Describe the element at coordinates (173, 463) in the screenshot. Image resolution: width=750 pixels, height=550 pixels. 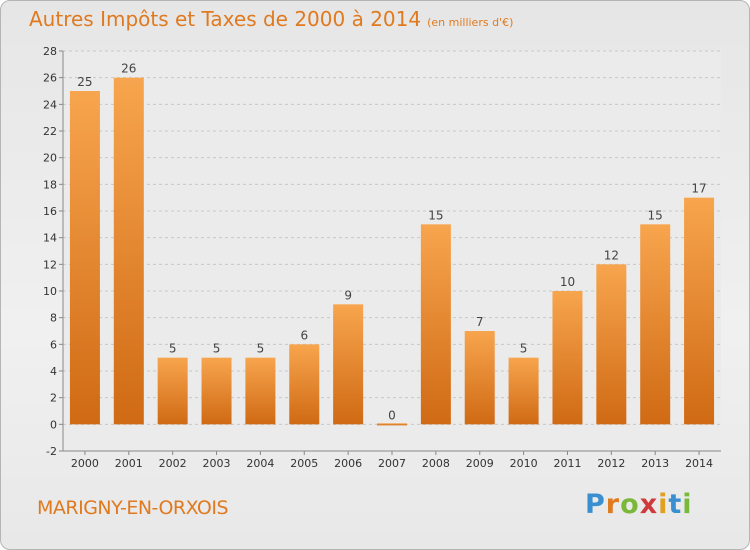
I see `x-tick-label: 2002` at that location.